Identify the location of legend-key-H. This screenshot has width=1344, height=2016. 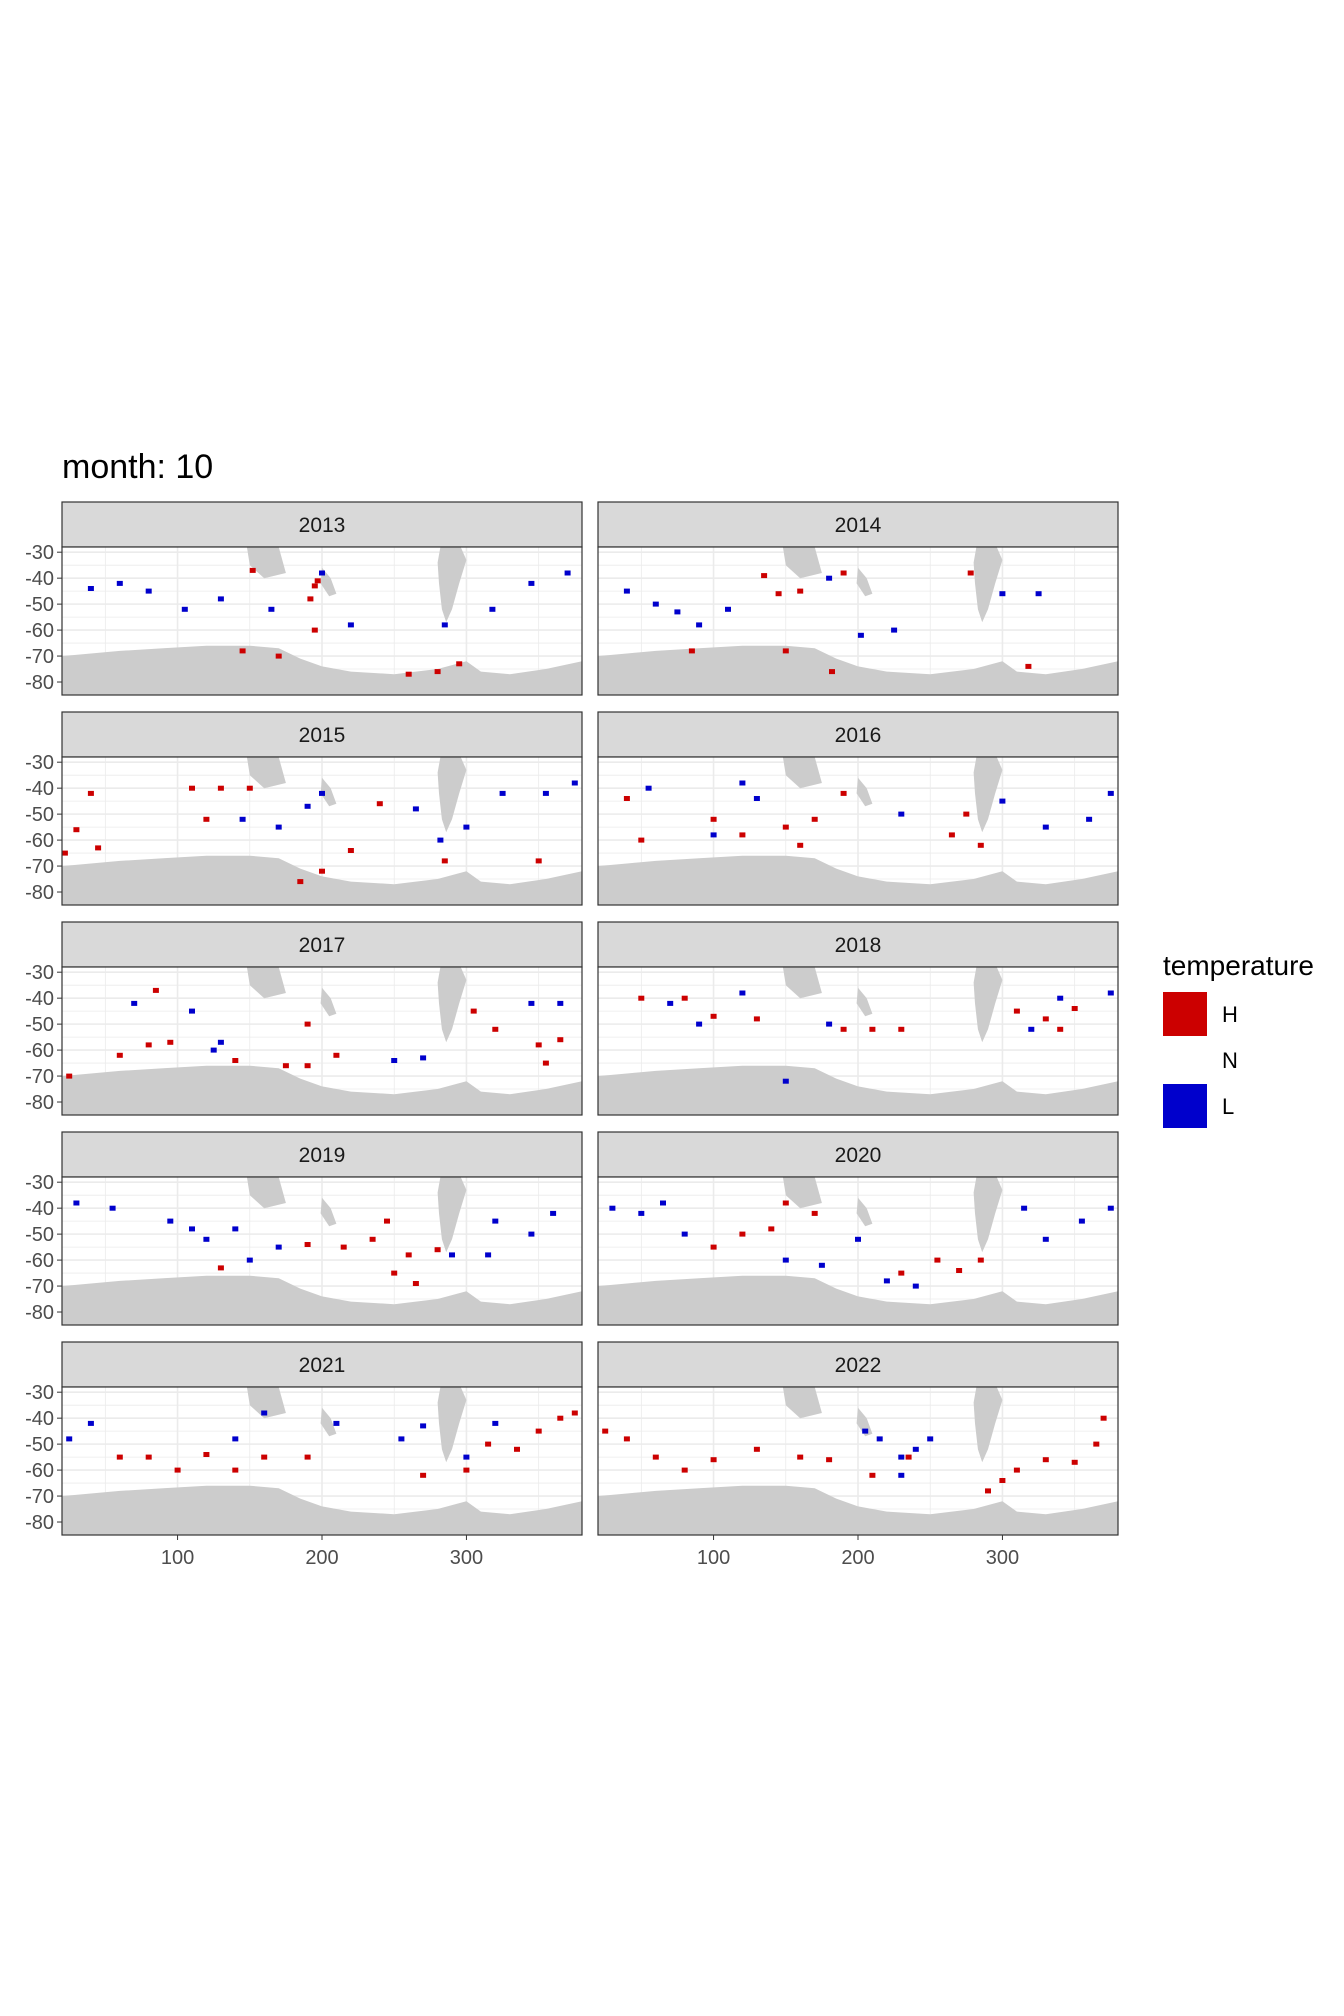
(1185, 1014).